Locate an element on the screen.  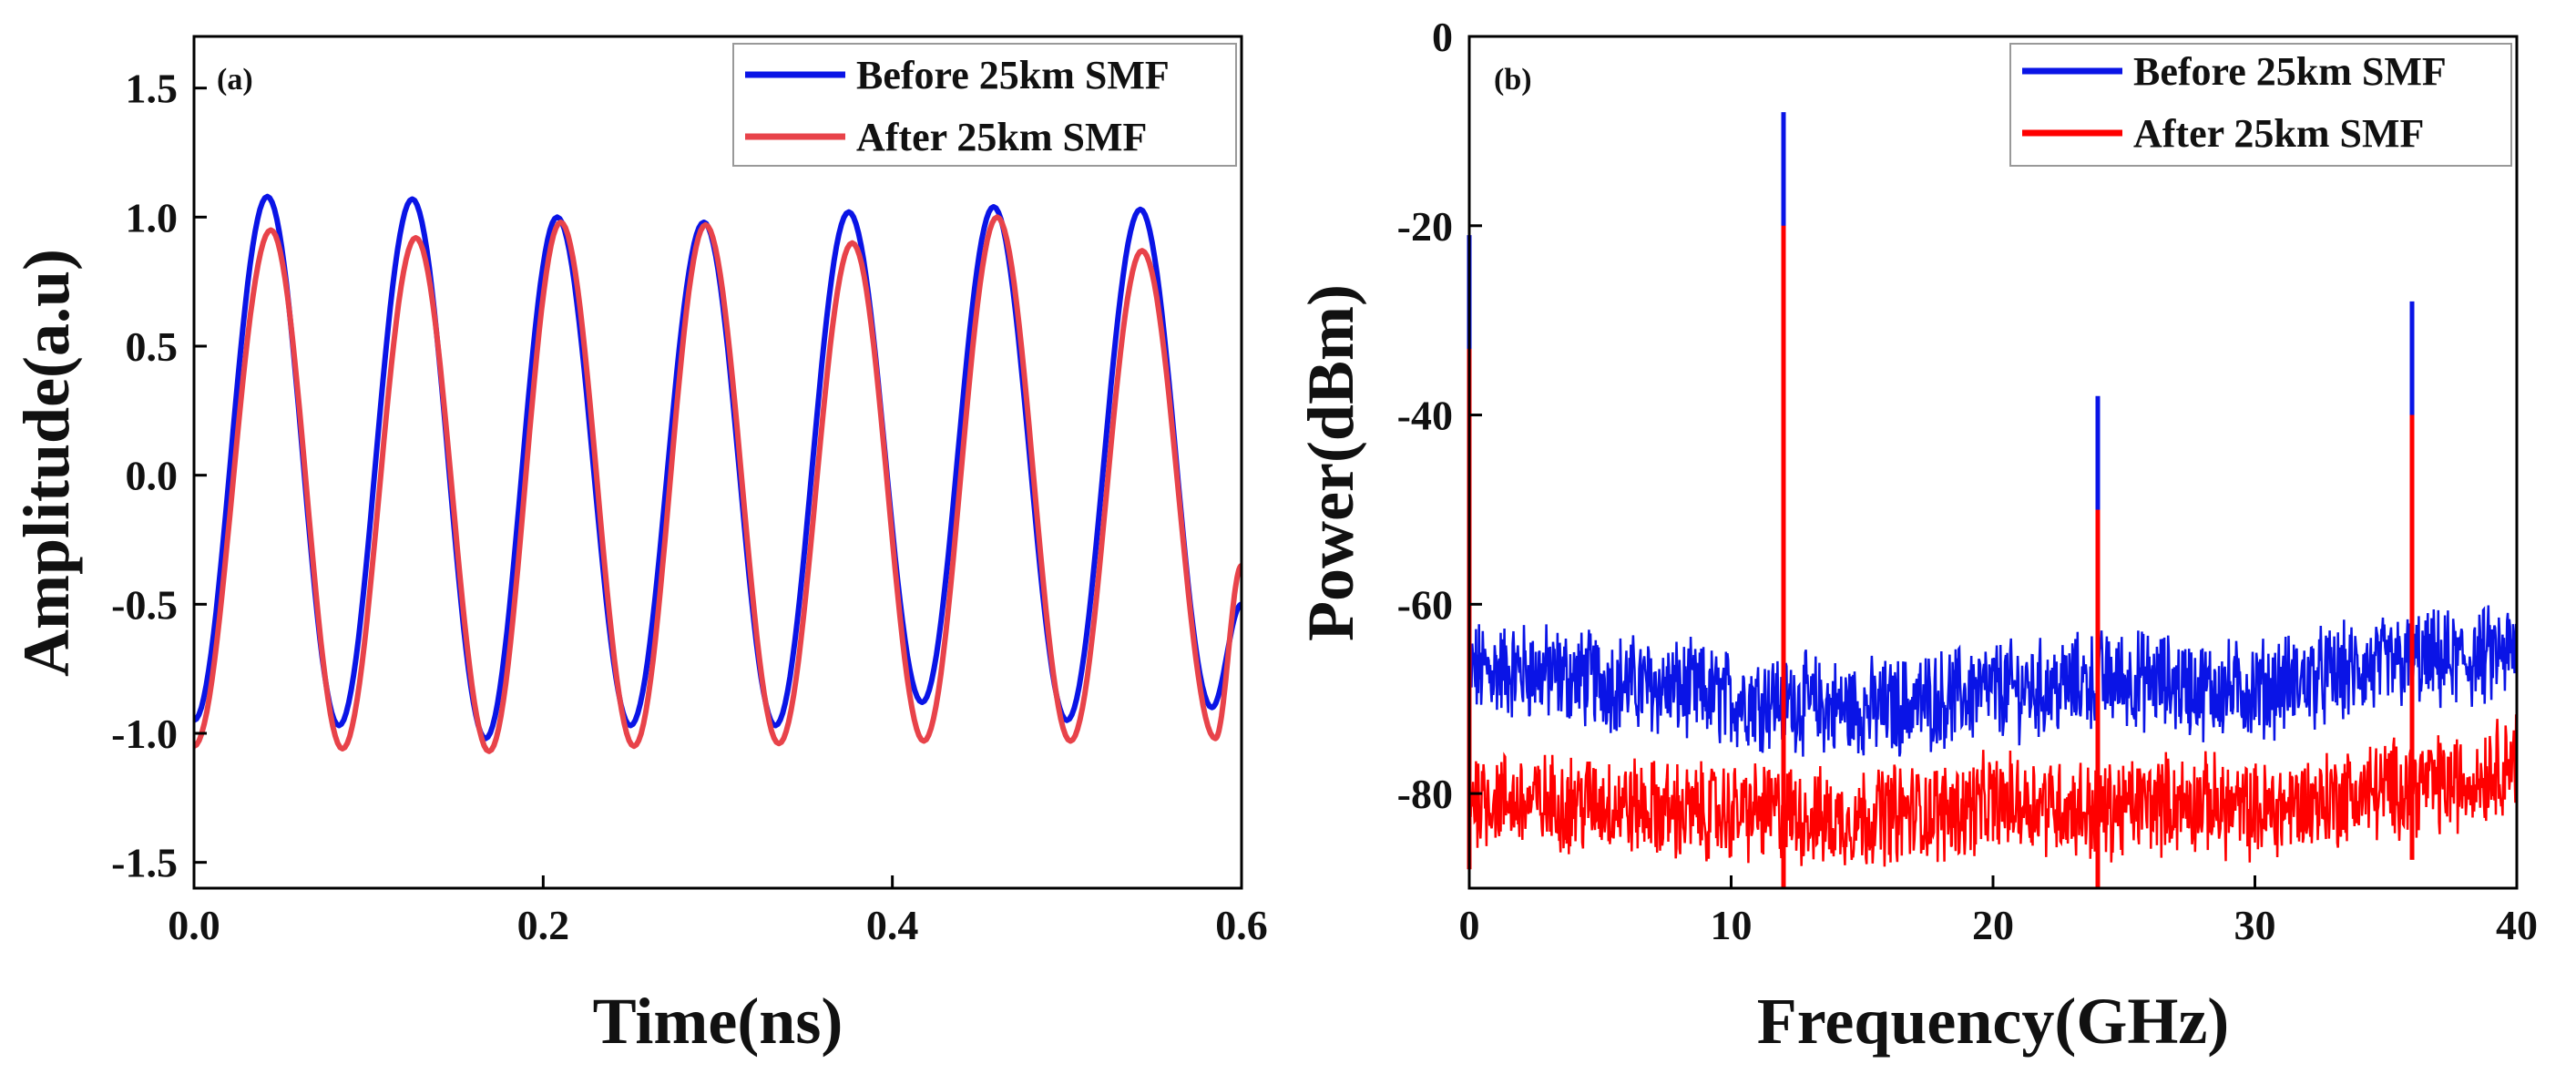
panel-a-y-tick-label: 1.5 is located at coordinates (152, 89).